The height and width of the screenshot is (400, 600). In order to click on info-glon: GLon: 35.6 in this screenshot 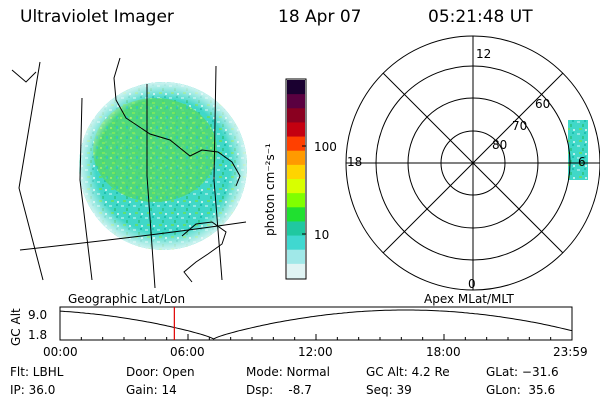, I will do `click(521, 390)`.